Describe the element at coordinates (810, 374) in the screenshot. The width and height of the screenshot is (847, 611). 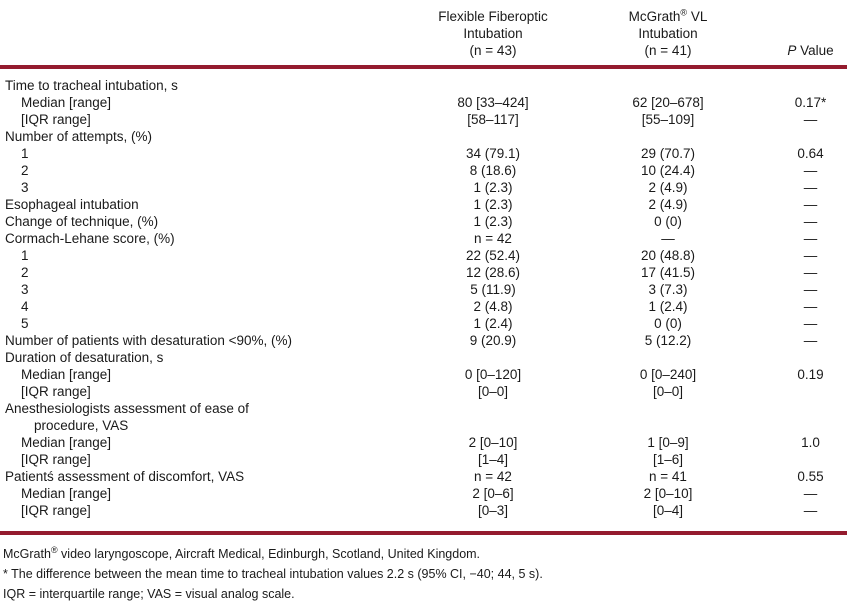
I see `p-value: 0.19` at that location.